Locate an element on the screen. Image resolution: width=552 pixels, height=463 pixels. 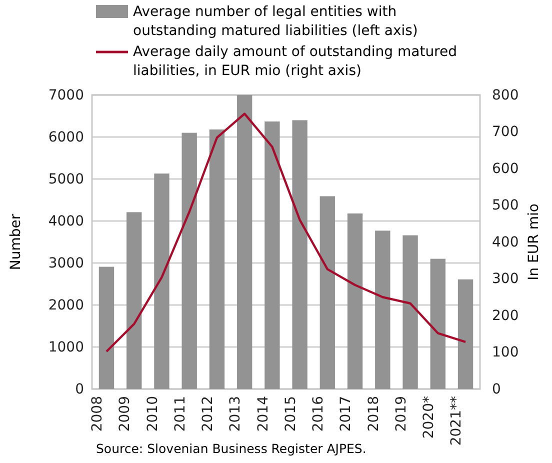
x-tick-label: 2008 is located at coordinates (98, 414).